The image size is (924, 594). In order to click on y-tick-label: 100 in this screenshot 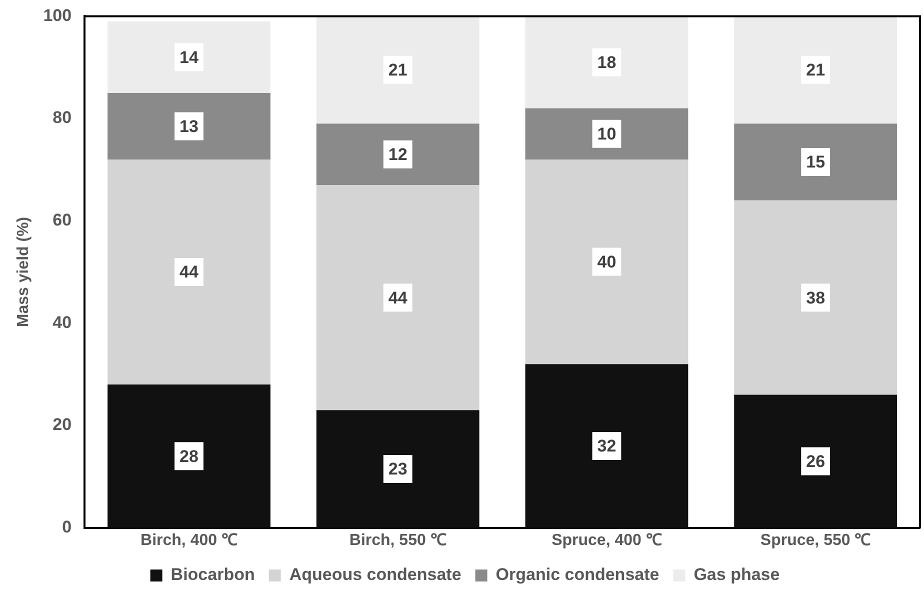, I will do `click(57, 15)`.